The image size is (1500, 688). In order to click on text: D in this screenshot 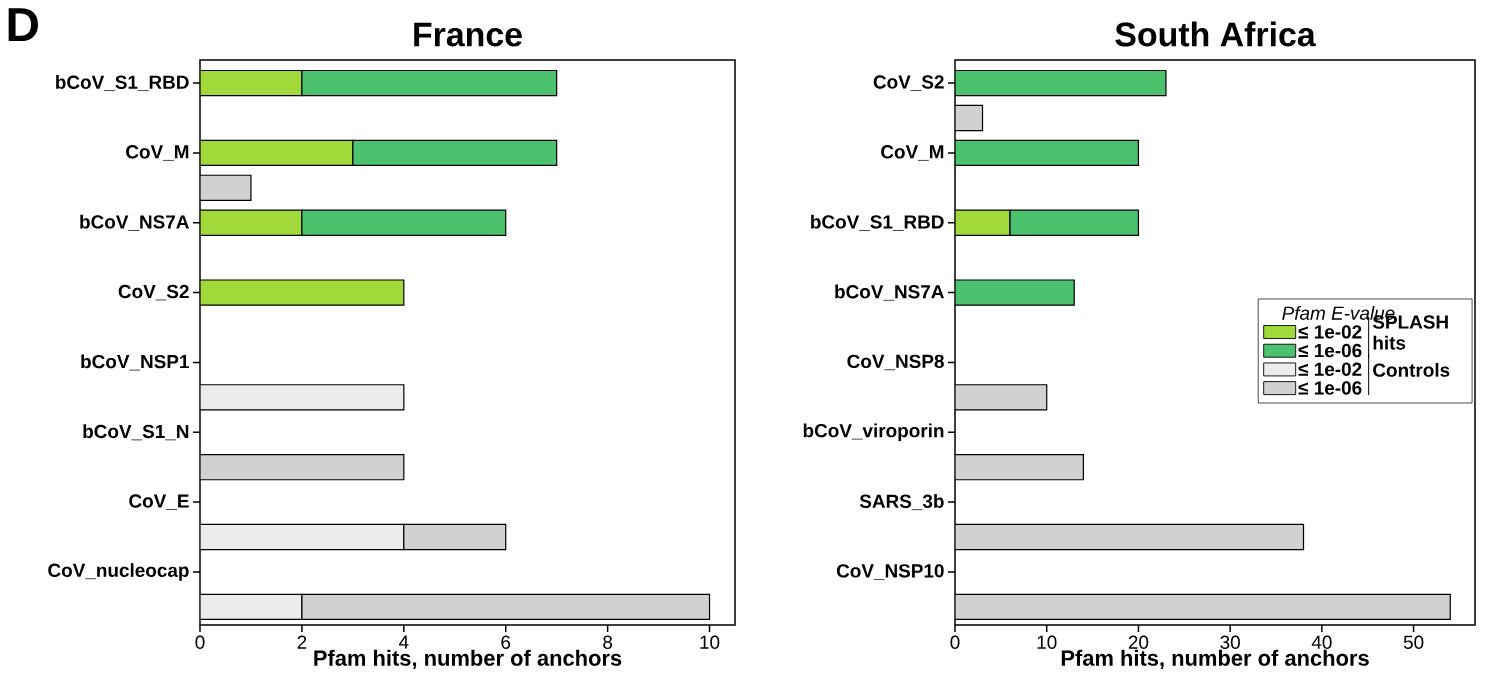, I will do `click(23, 25)`.